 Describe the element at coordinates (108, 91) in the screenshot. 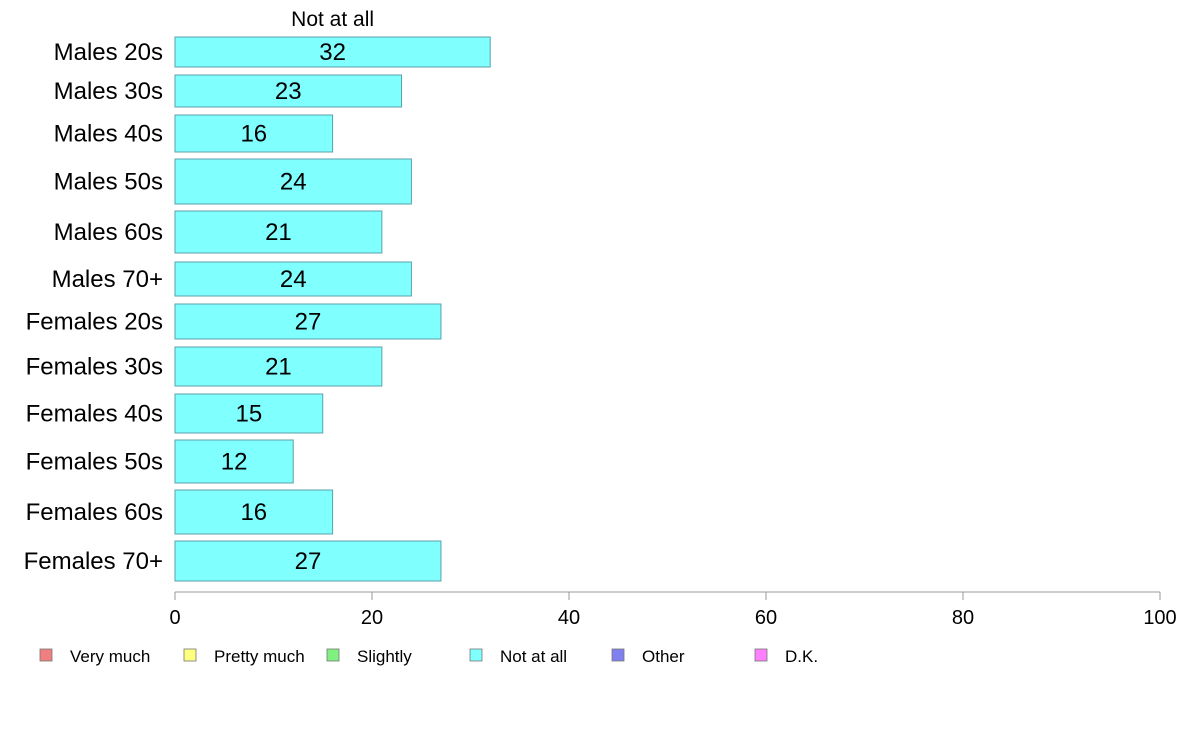

I see `category-label: Males 30s` at that location.